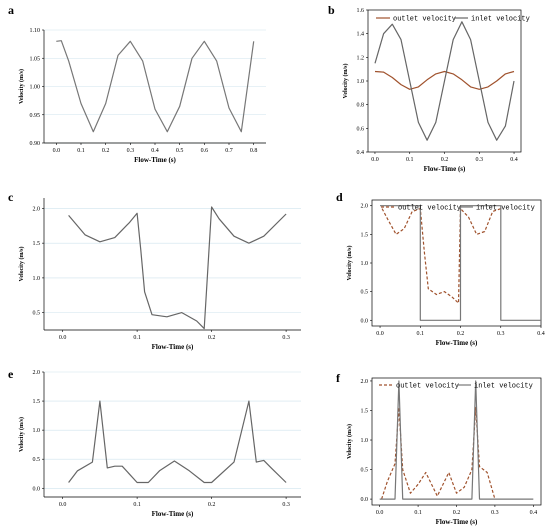  Describe the element at coordinates (205, 151) in the screenshot. I see `x-tick-label: 0.6` at that location.